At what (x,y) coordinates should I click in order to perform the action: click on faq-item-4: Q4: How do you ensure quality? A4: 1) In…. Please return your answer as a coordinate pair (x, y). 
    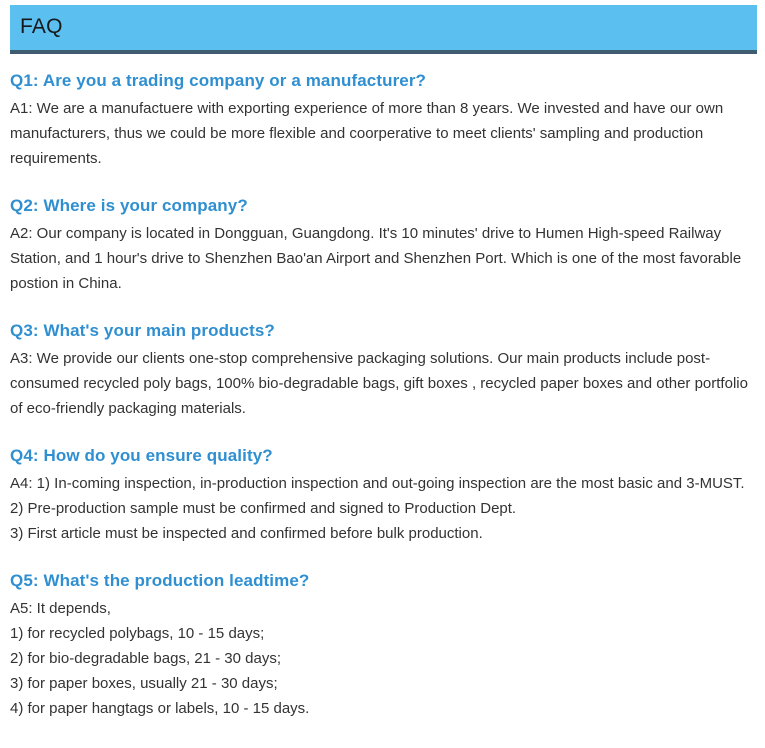
    Looking at the image, I should click on (382, 494).